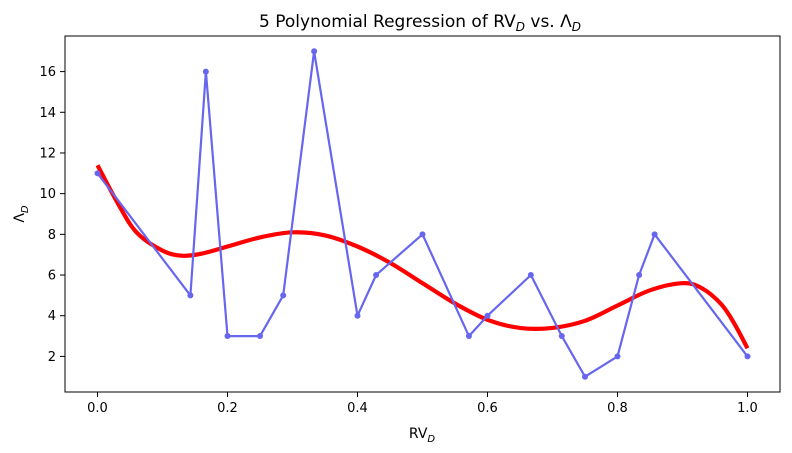 Image resolution: width=792 pixels, height=453 pixels. What do you see at coordinates (47, 113) in the screenshot?
I see `y-tick-label: 14` at bounding box center [47, 113].